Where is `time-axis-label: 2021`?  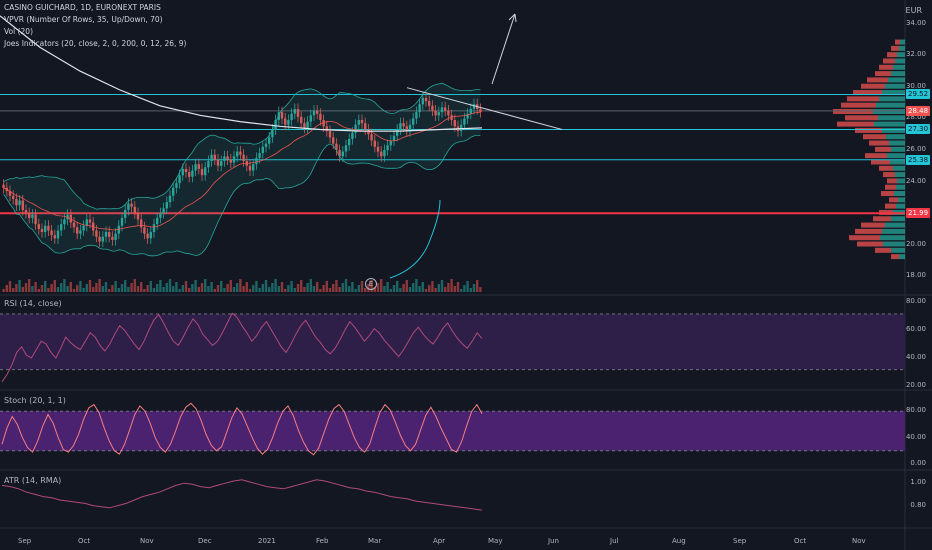 time-axis-label: 2021 is located at coordinates (267, 541).